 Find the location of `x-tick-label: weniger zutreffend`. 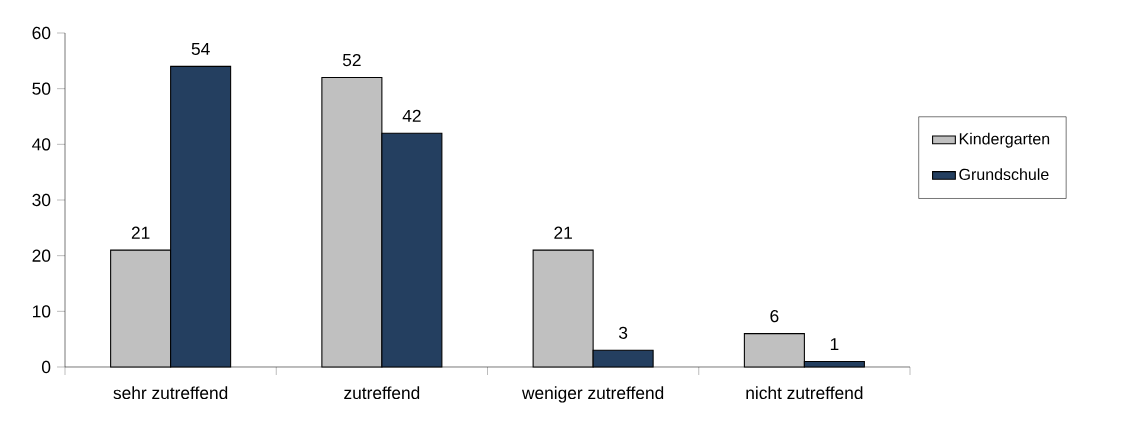

x-tick-label: weniger zutreffend is located at coordinates (592, 394).